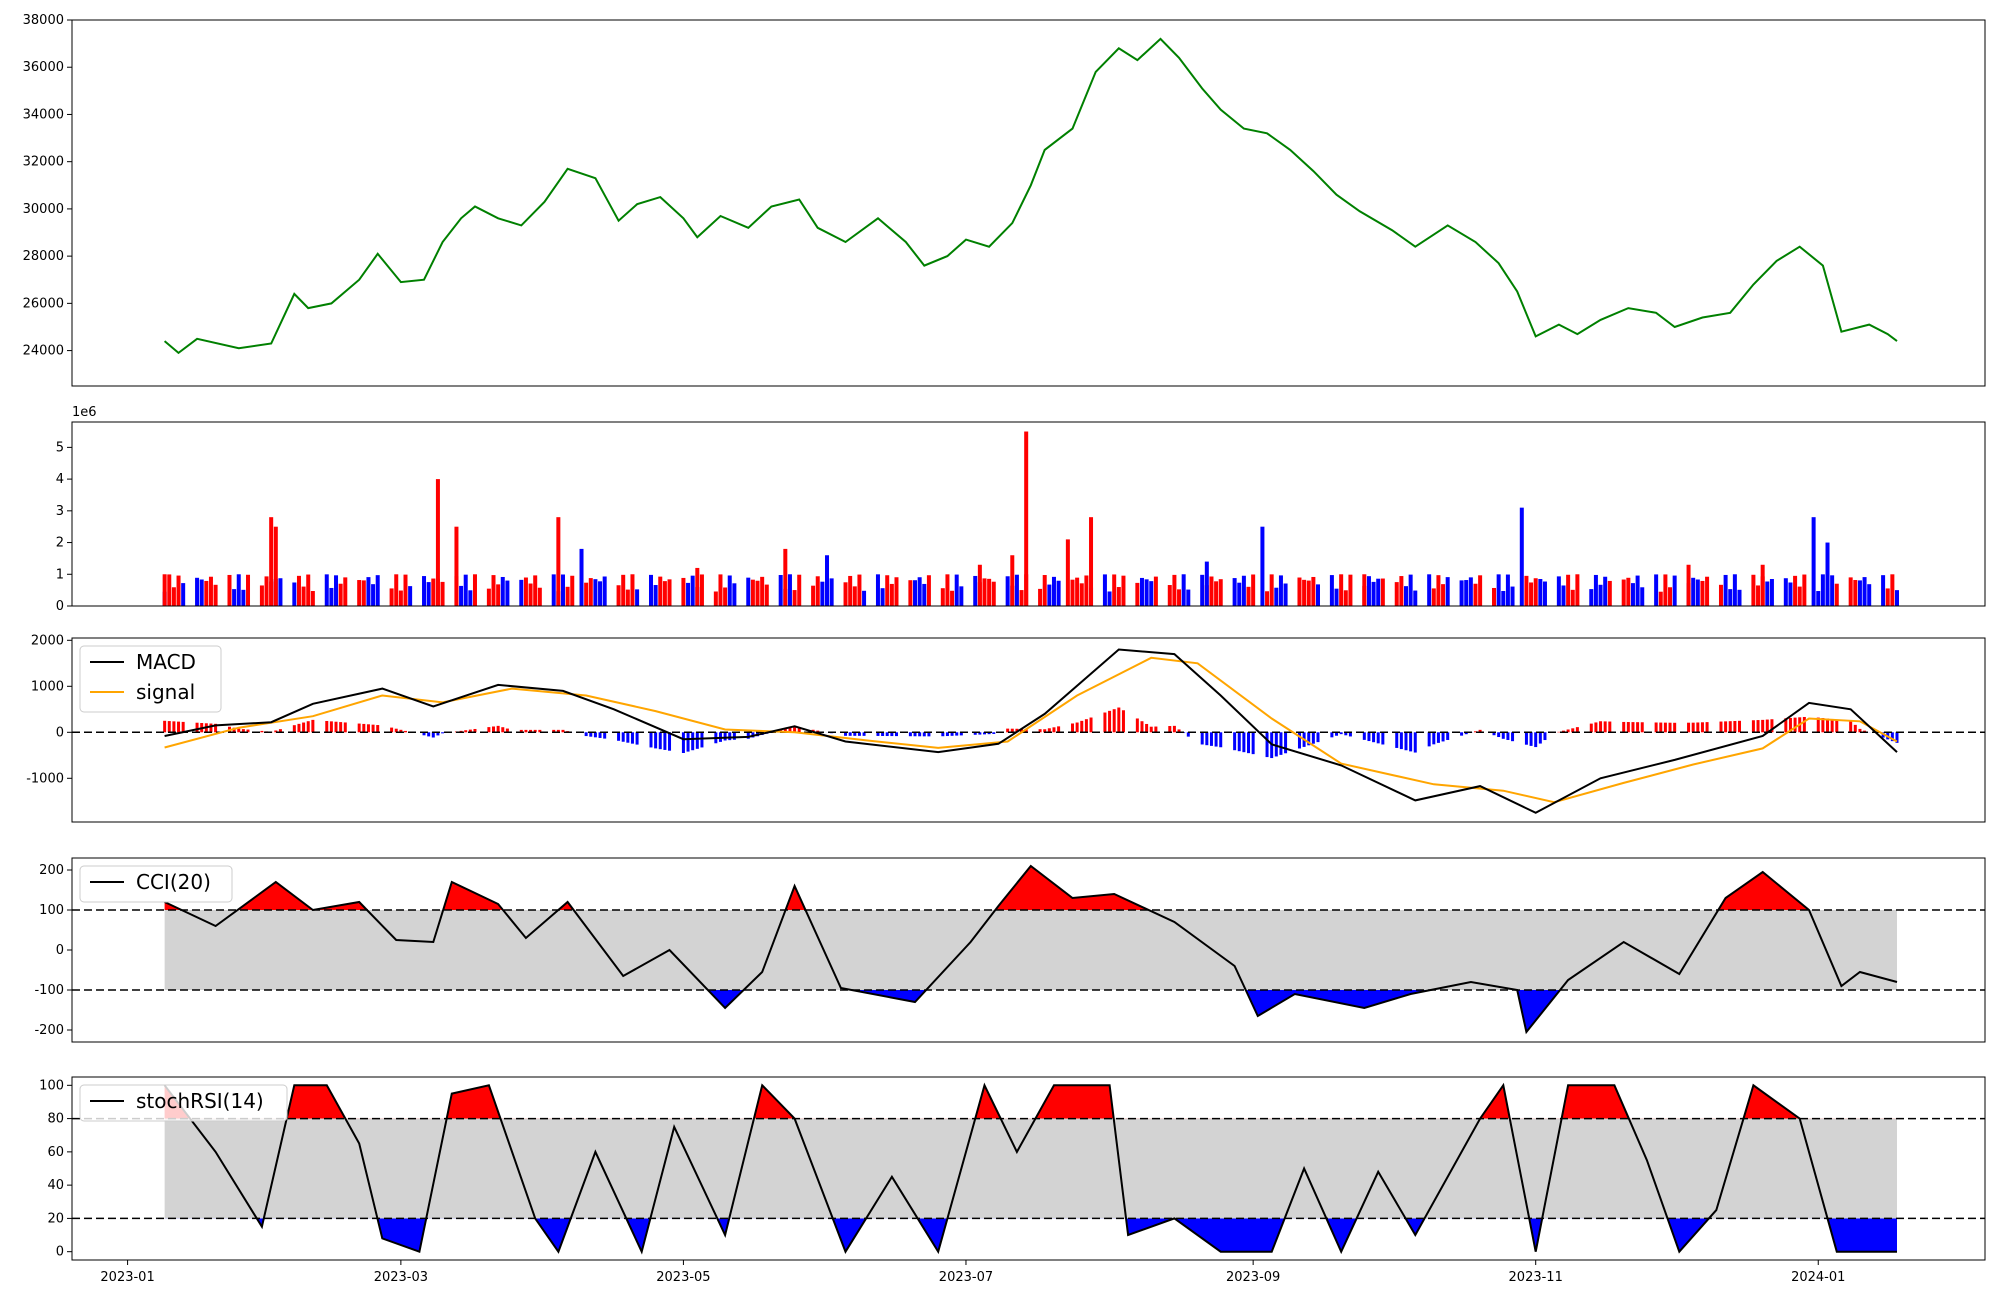 The height and width of the screenshot is (1300, 2000). Describe the element at coordinates (683, 1277) in the screenshot. I see `x-tick-label: 2023-05` at that location.